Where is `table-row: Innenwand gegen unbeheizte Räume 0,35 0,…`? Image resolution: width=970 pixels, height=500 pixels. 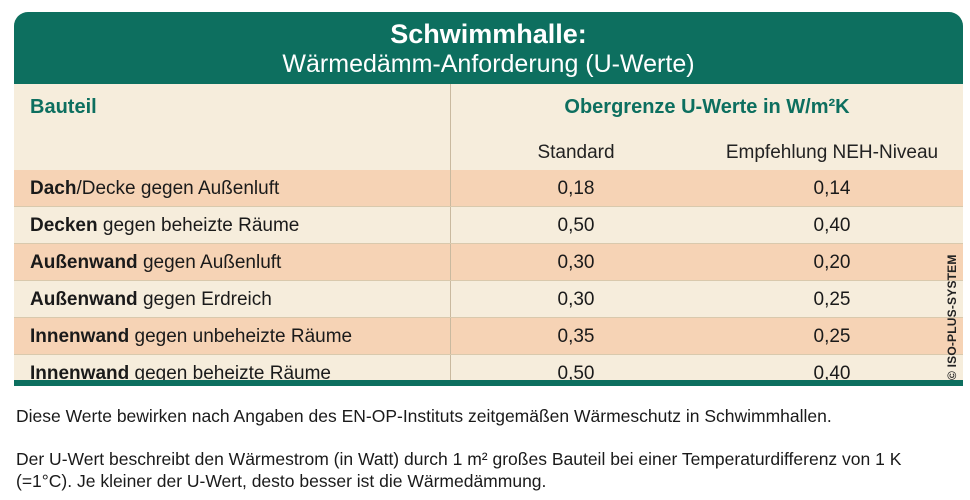 table-row: Innenwand gegen unbeheizte Räume 0,35 0,… is located at coordinates (488, 336).